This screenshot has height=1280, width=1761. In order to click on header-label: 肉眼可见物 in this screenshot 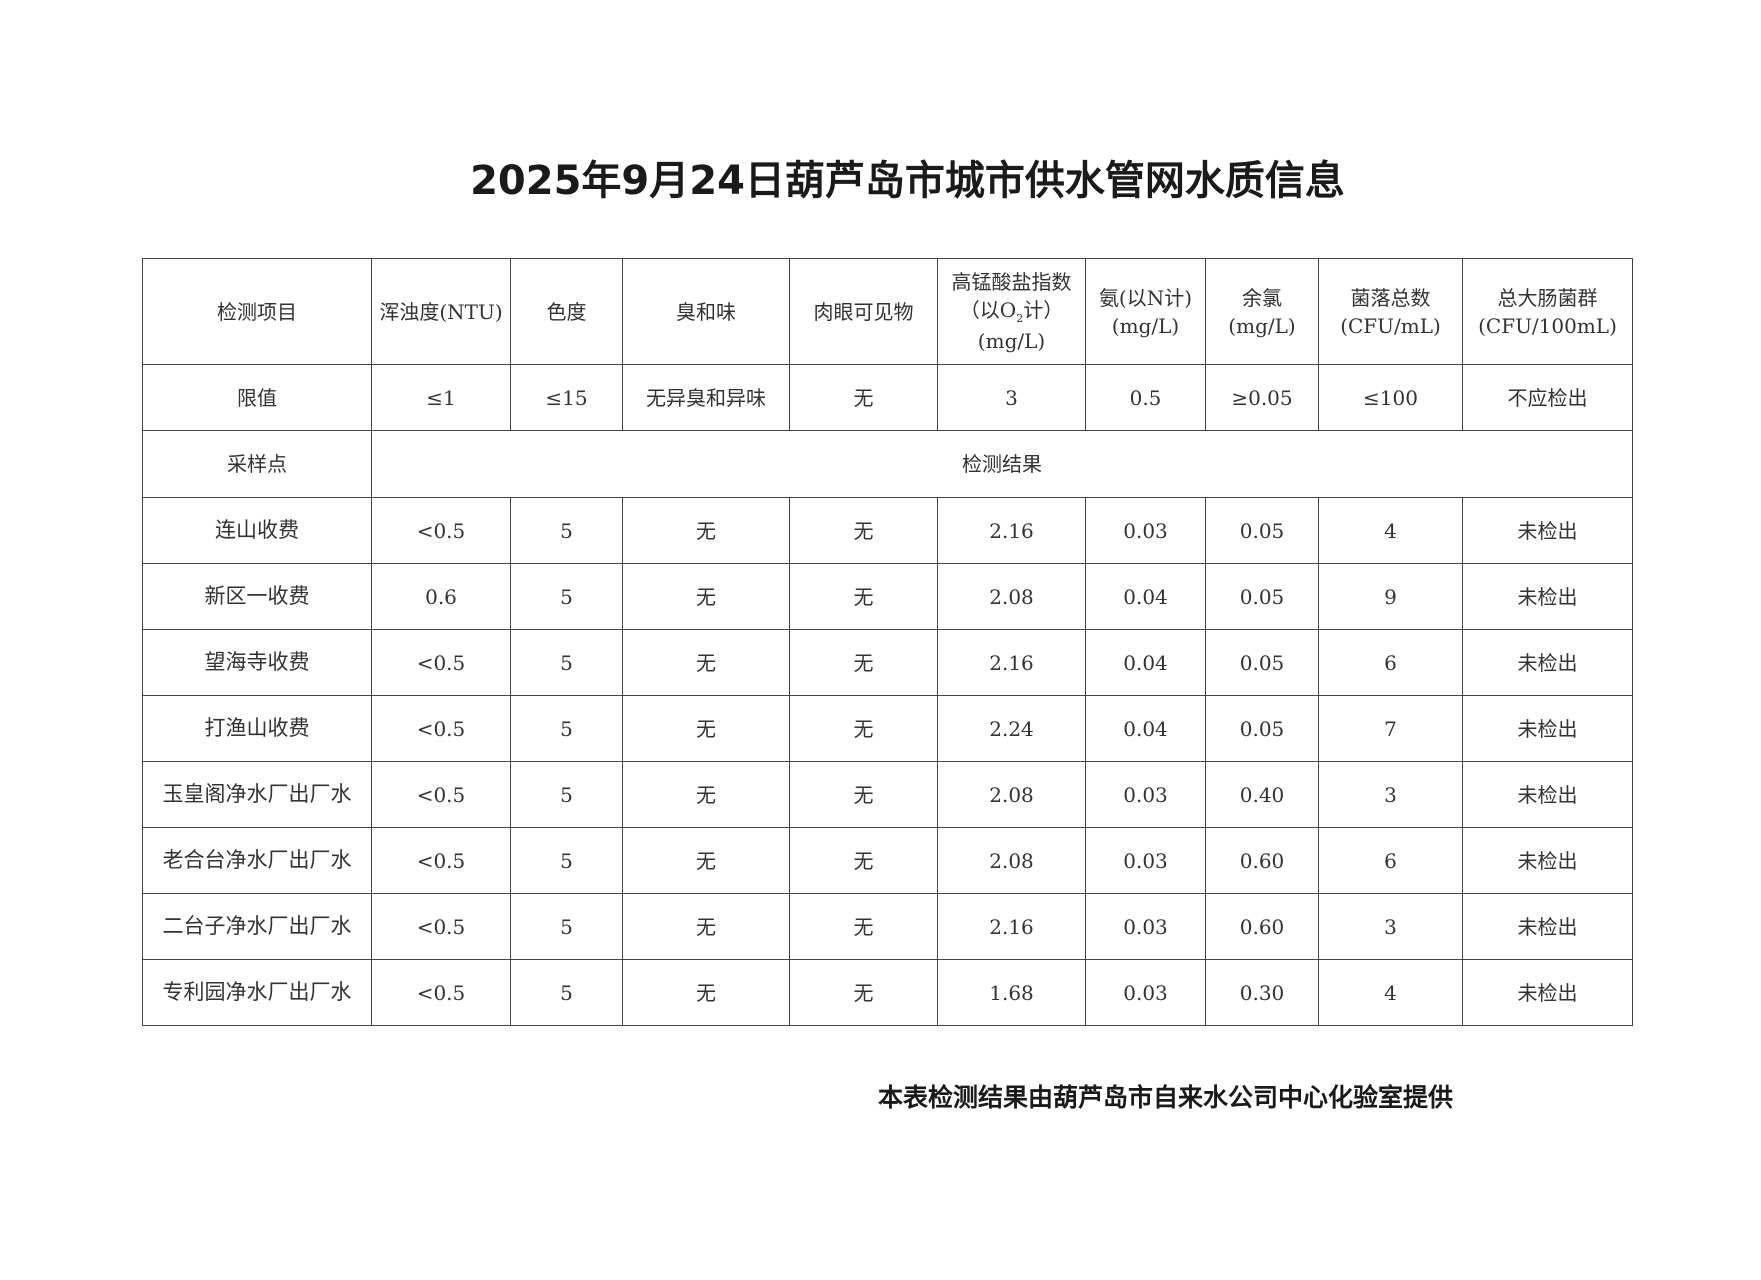, I will do `click(863, 311)`.